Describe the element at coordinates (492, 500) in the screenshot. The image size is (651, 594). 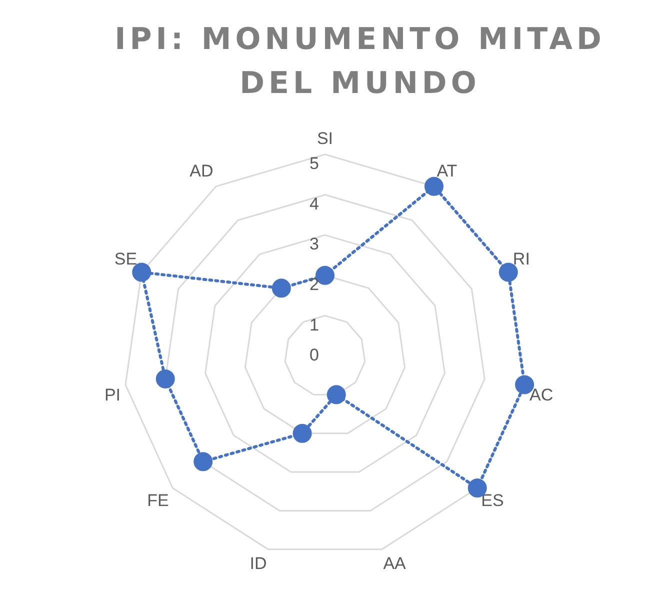
I see `spoke-label: ES` at that location.